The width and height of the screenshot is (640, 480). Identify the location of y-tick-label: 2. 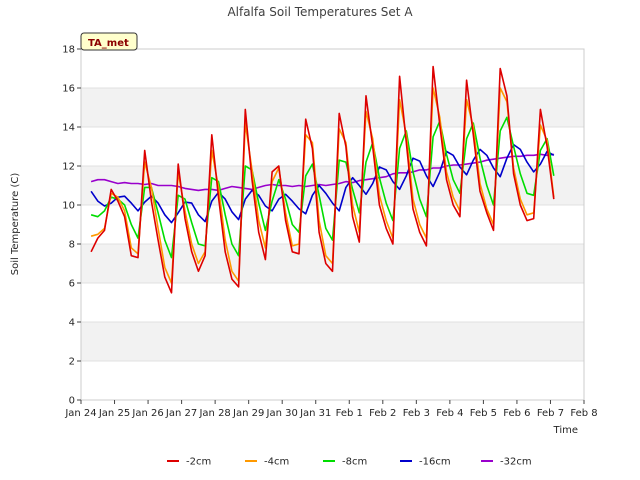
(72, 362).